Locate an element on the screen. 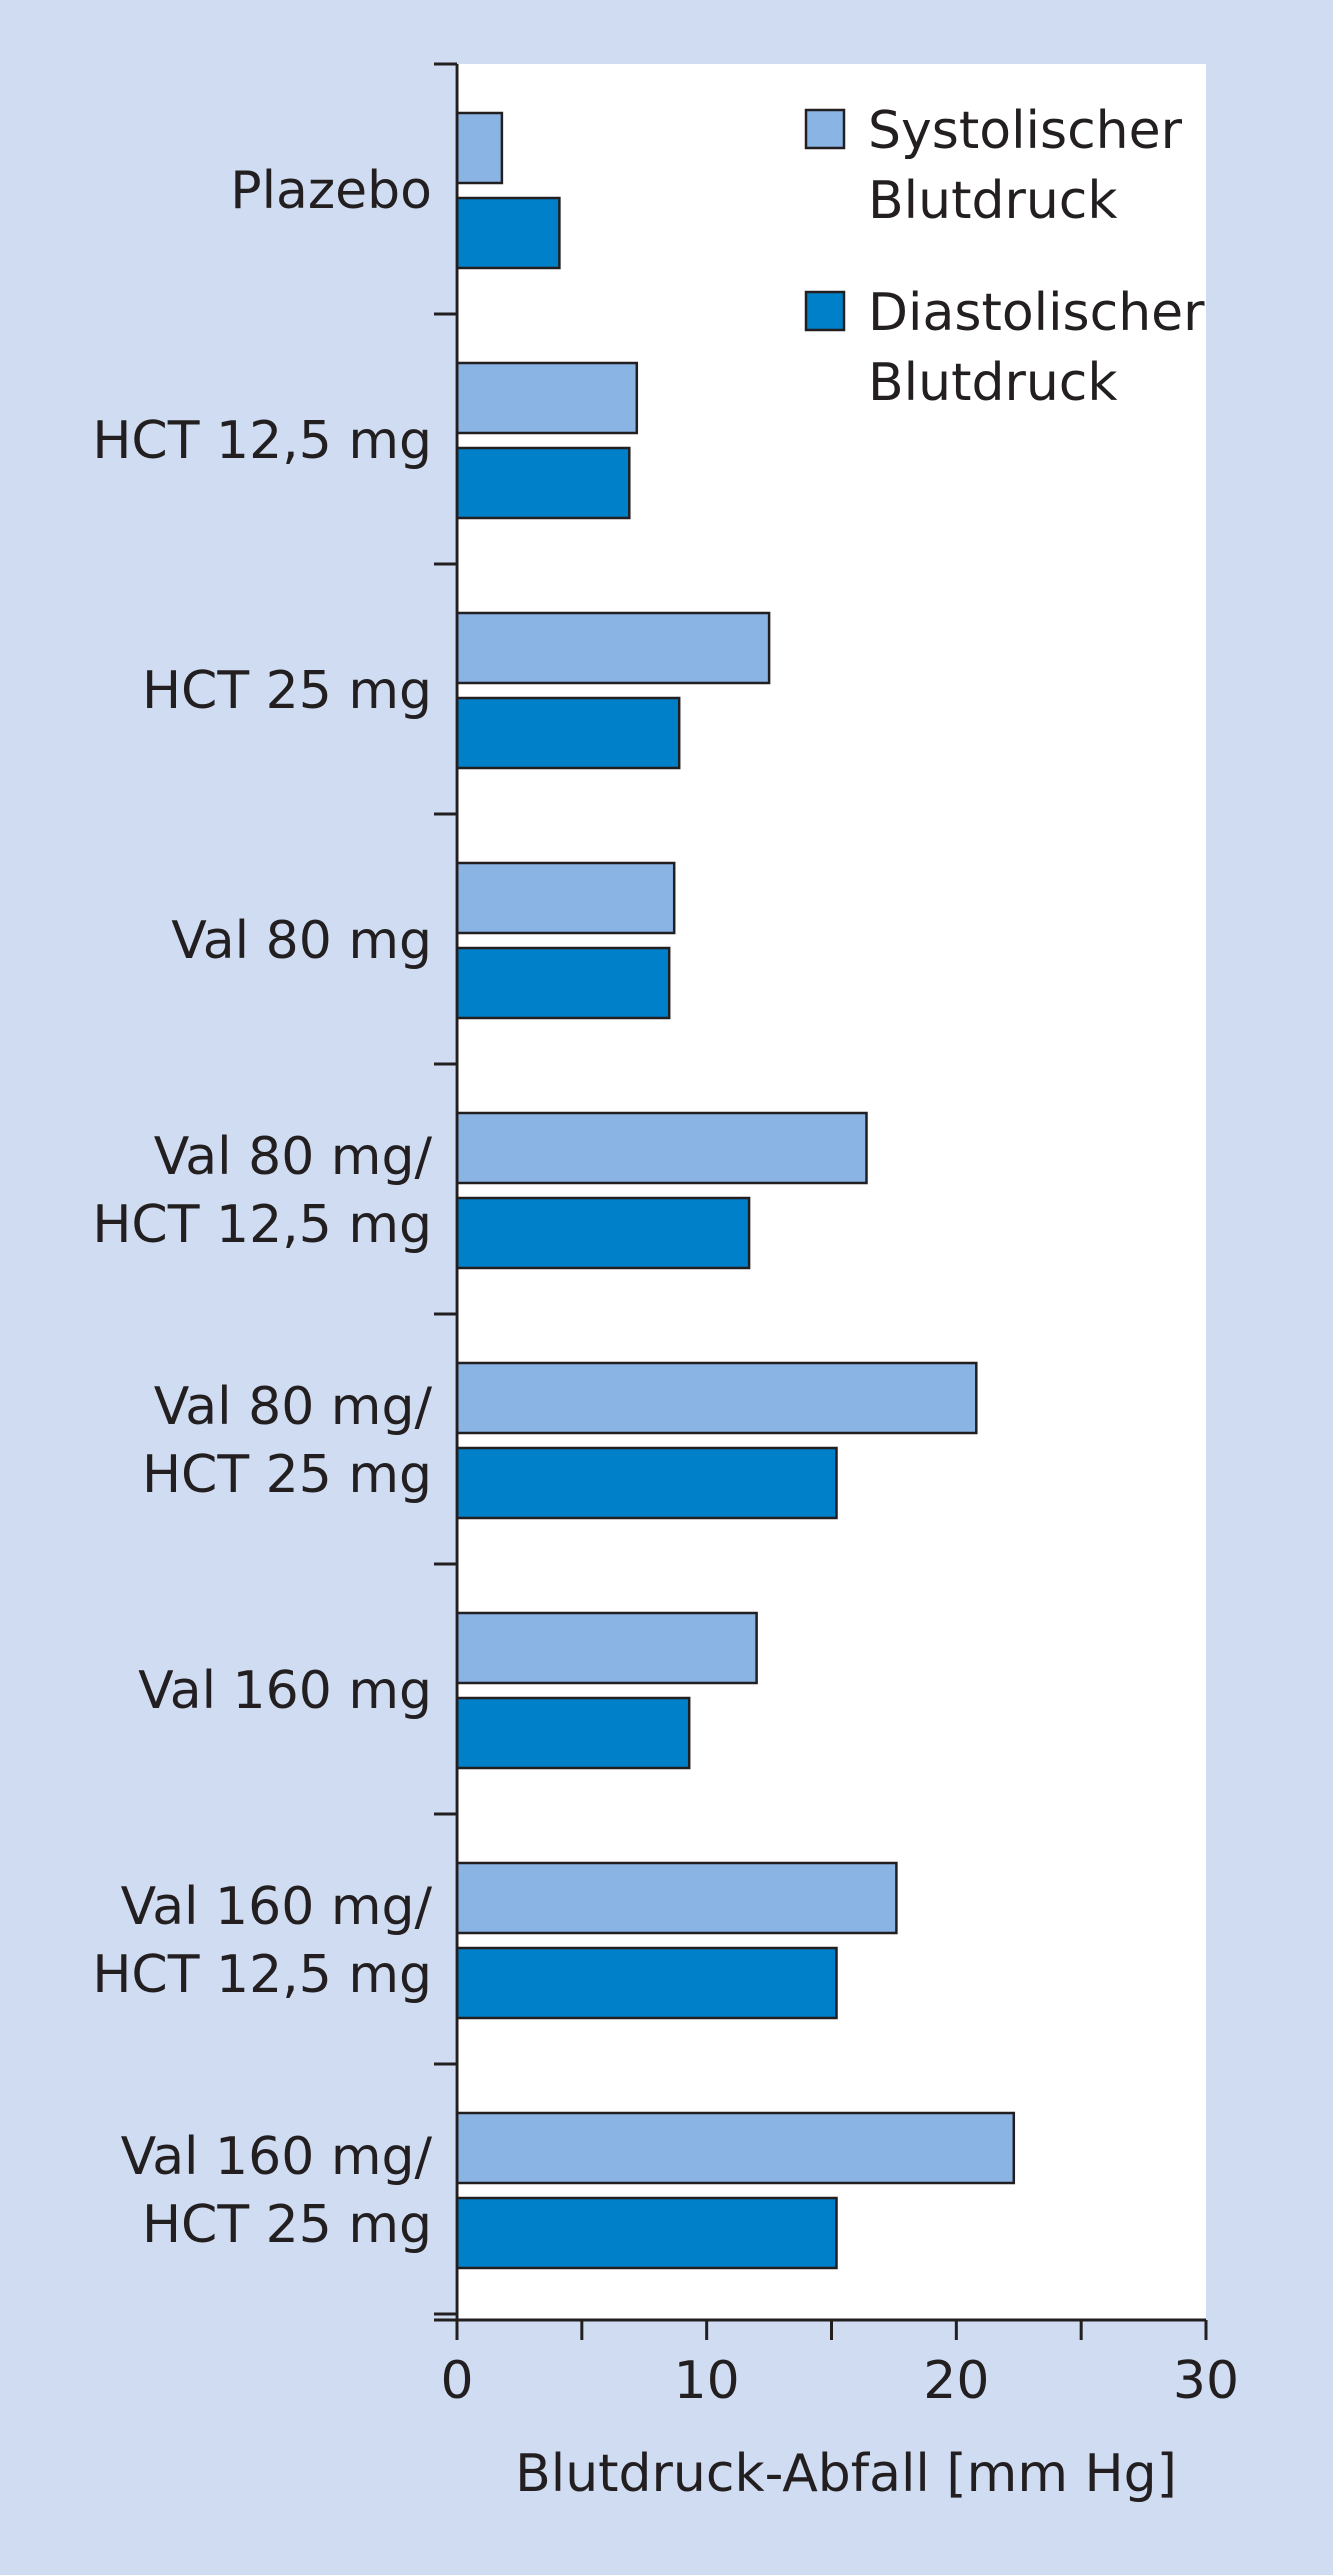 This screenshot has width=1333, height=2575. category-label-0: Plazebo is located at coordinates (331, 191).